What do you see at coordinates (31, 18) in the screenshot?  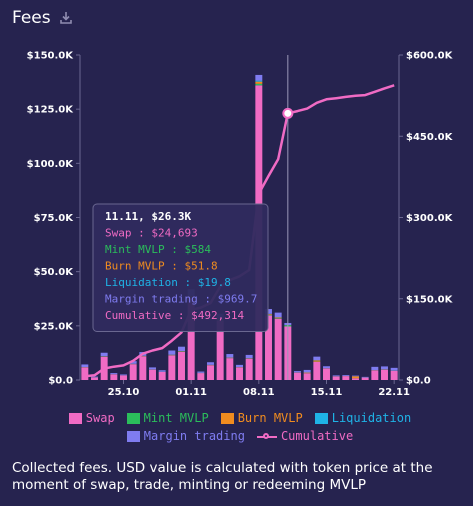 I see `chart-title: Fees` at bounding box center [31, 18].